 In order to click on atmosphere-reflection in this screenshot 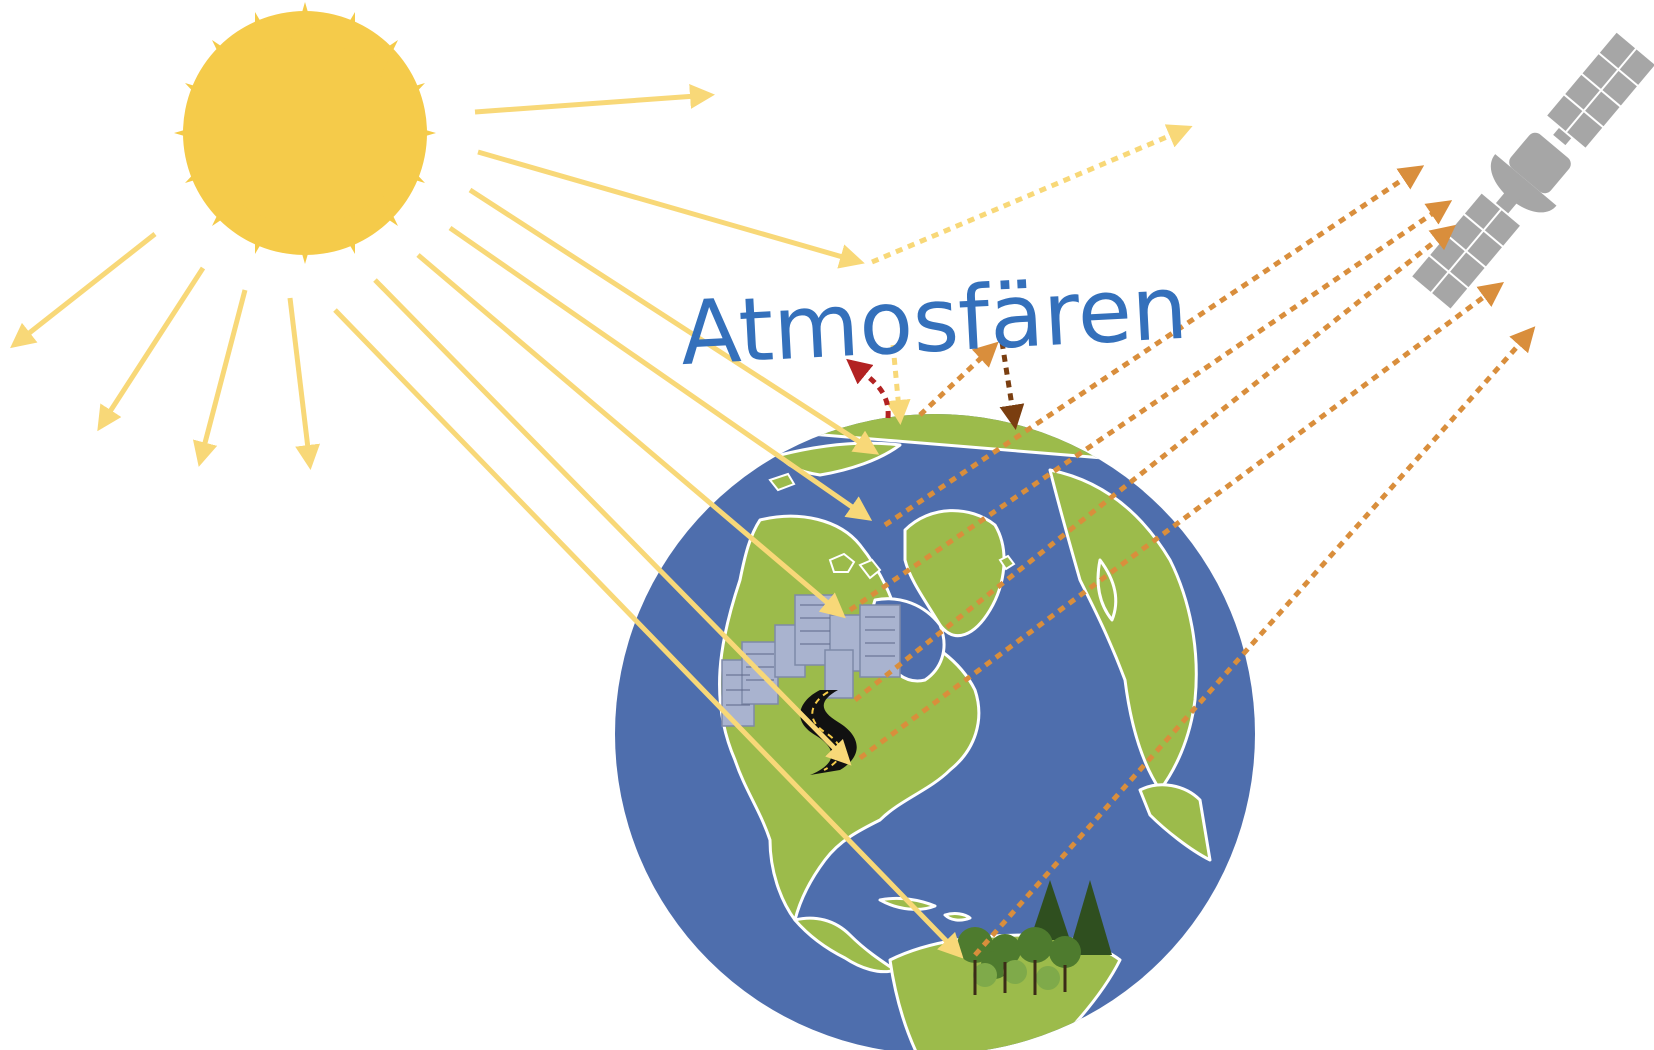, I will do `click(1032, 274)`.